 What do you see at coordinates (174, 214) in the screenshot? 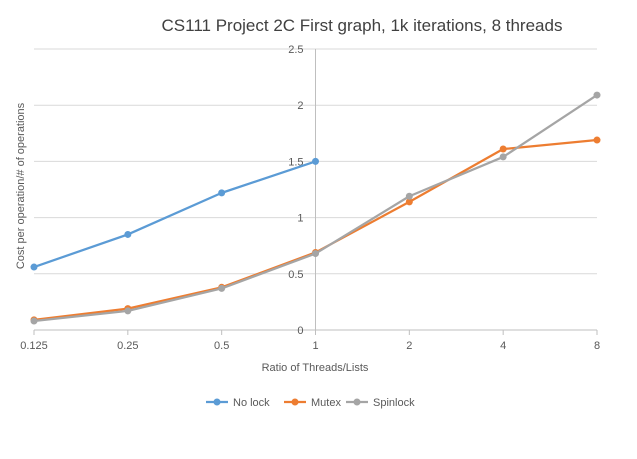
I see `series-line-no-lock` at bounding box center [174, 214].